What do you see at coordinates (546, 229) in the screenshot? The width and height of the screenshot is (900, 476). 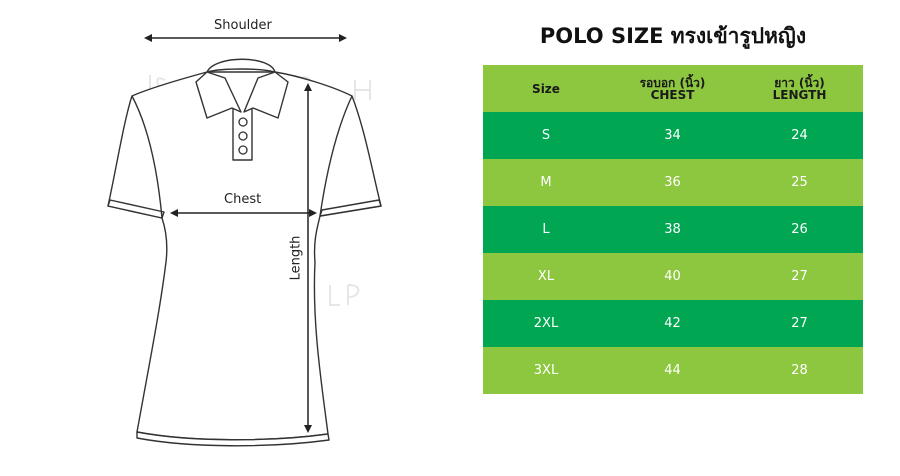 I see `size-cell: L` at bounding box center [546, 229].